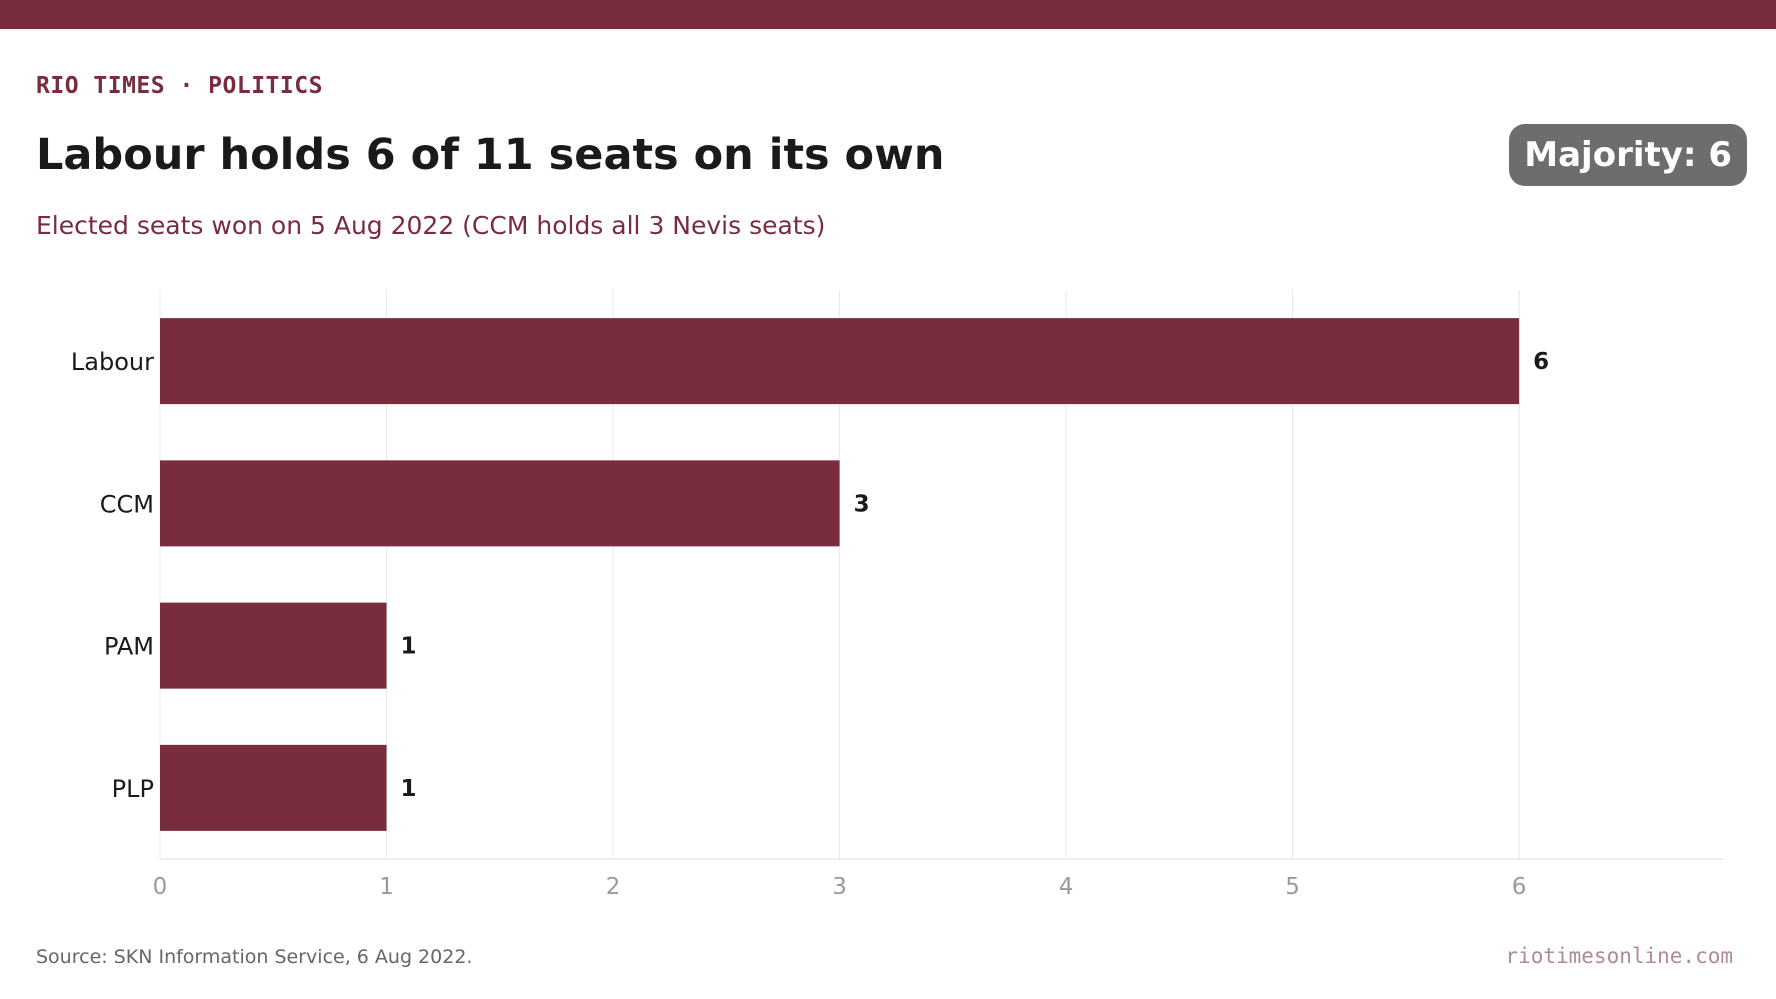  What do you see at coordinates (1292, 887) in the screenshot?
I see `x-tick-label: 5` at bounding box center [1292, 887].